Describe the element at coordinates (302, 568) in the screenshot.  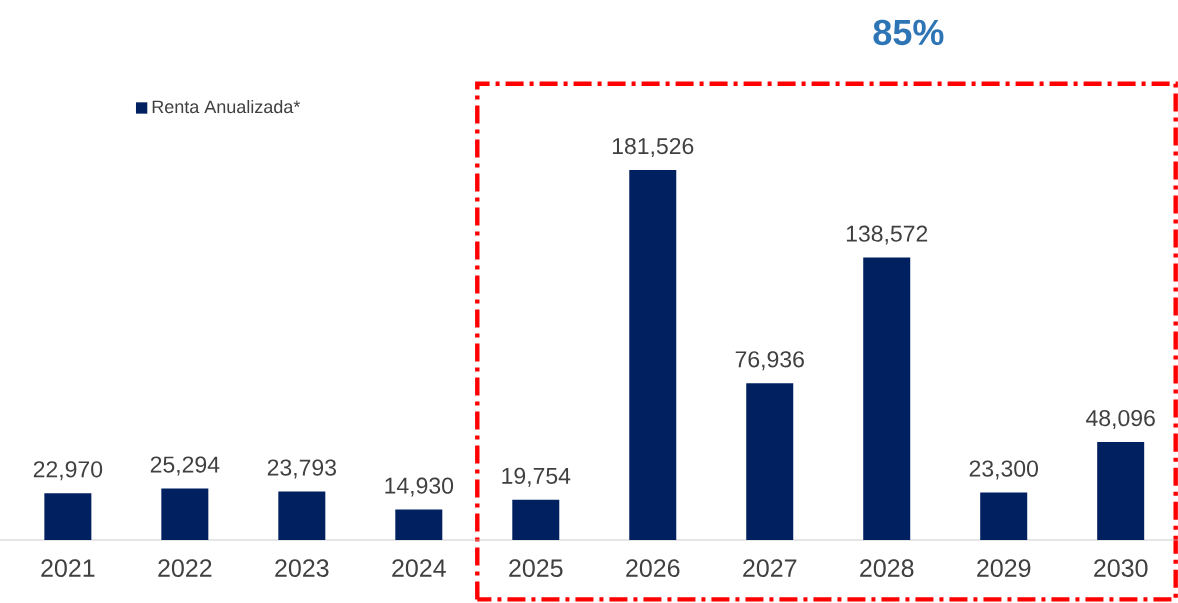
I see `x-tick-label: 2023` at that location.